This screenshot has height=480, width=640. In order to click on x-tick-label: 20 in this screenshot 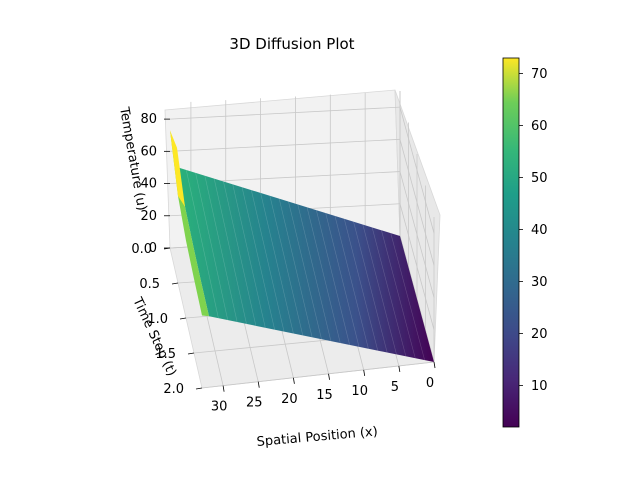, I will do `click(289, 399)`.